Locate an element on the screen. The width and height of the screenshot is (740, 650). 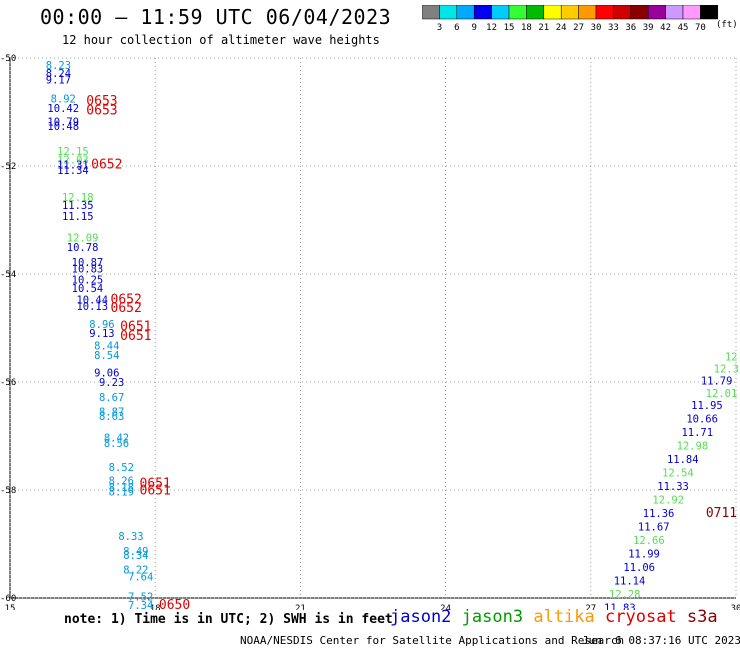
wave-height-label: 8.54 is located at coordinates (106, 356).